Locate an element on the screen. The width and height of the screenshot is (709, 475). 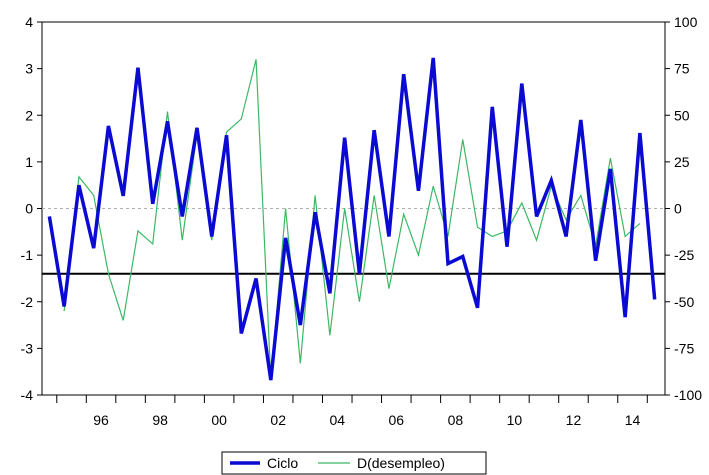
x-axis-tick-label: 02 is located at coordinates (278, 420).